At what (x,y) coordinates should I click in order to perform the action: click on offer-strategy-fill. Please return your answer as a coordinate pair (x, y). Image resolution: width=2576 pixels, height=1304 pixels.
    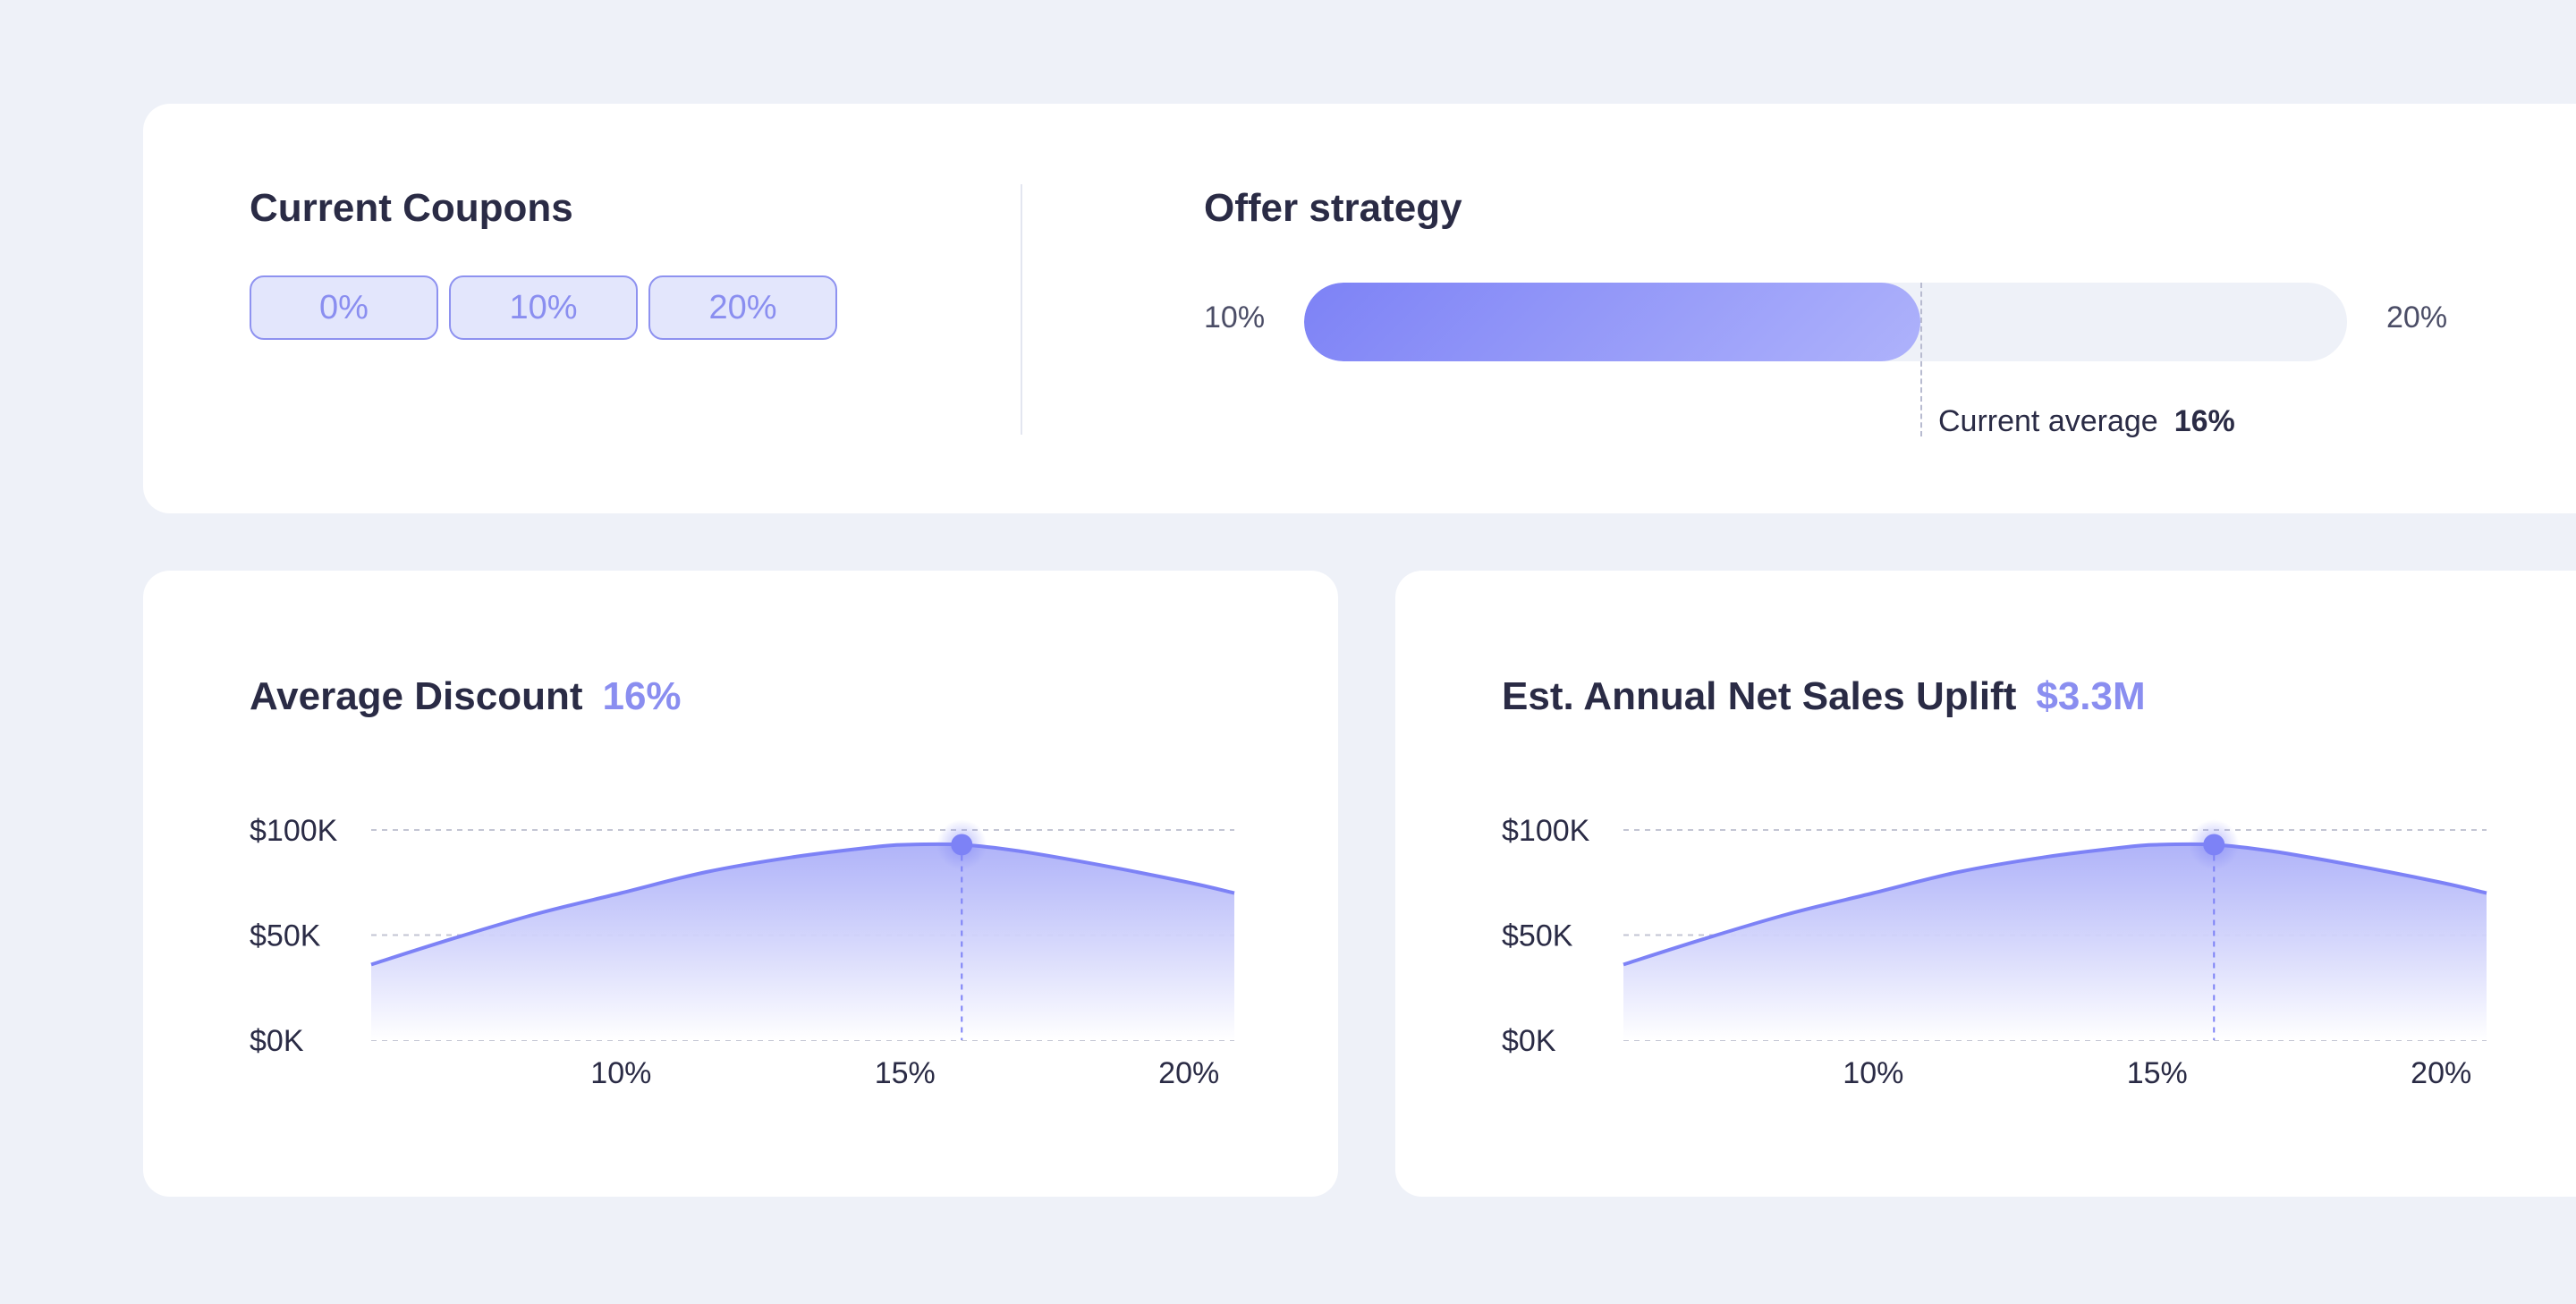
    Looking at the image, I should click on (1612, 322).